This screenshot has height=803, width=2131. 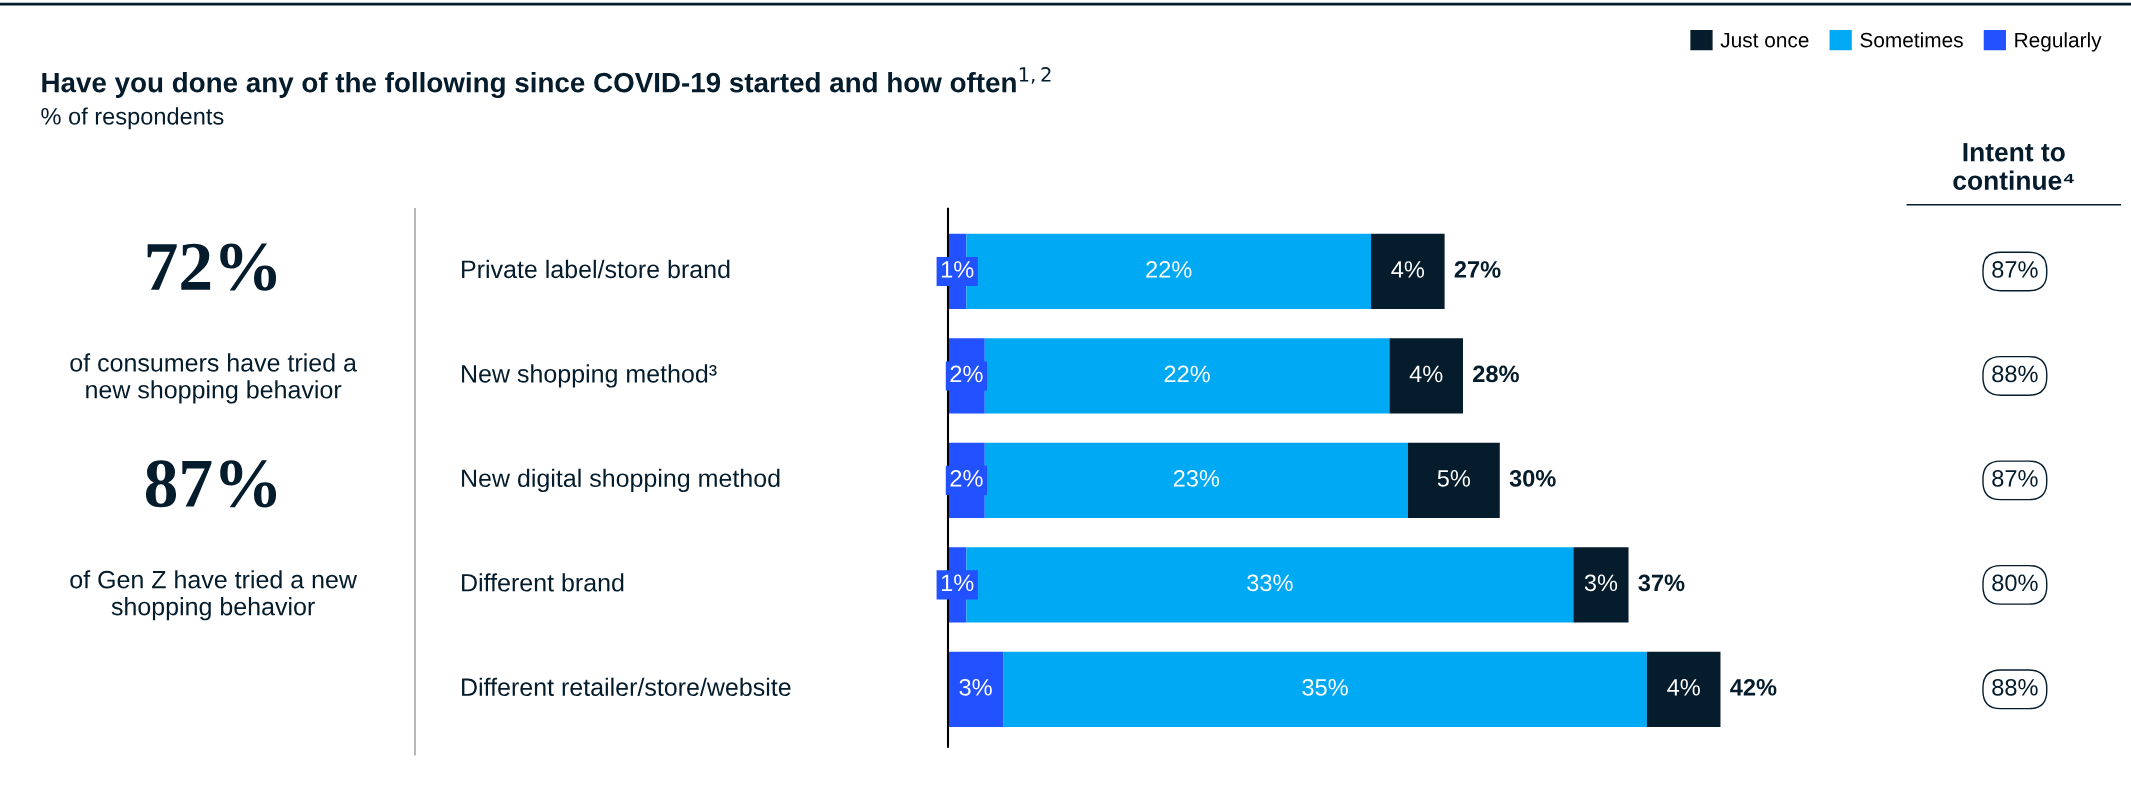 What do you see at coordinates (1532, 478) in the screenshot?
I see `total-label: 30%` at bounding box center [1532, 478].